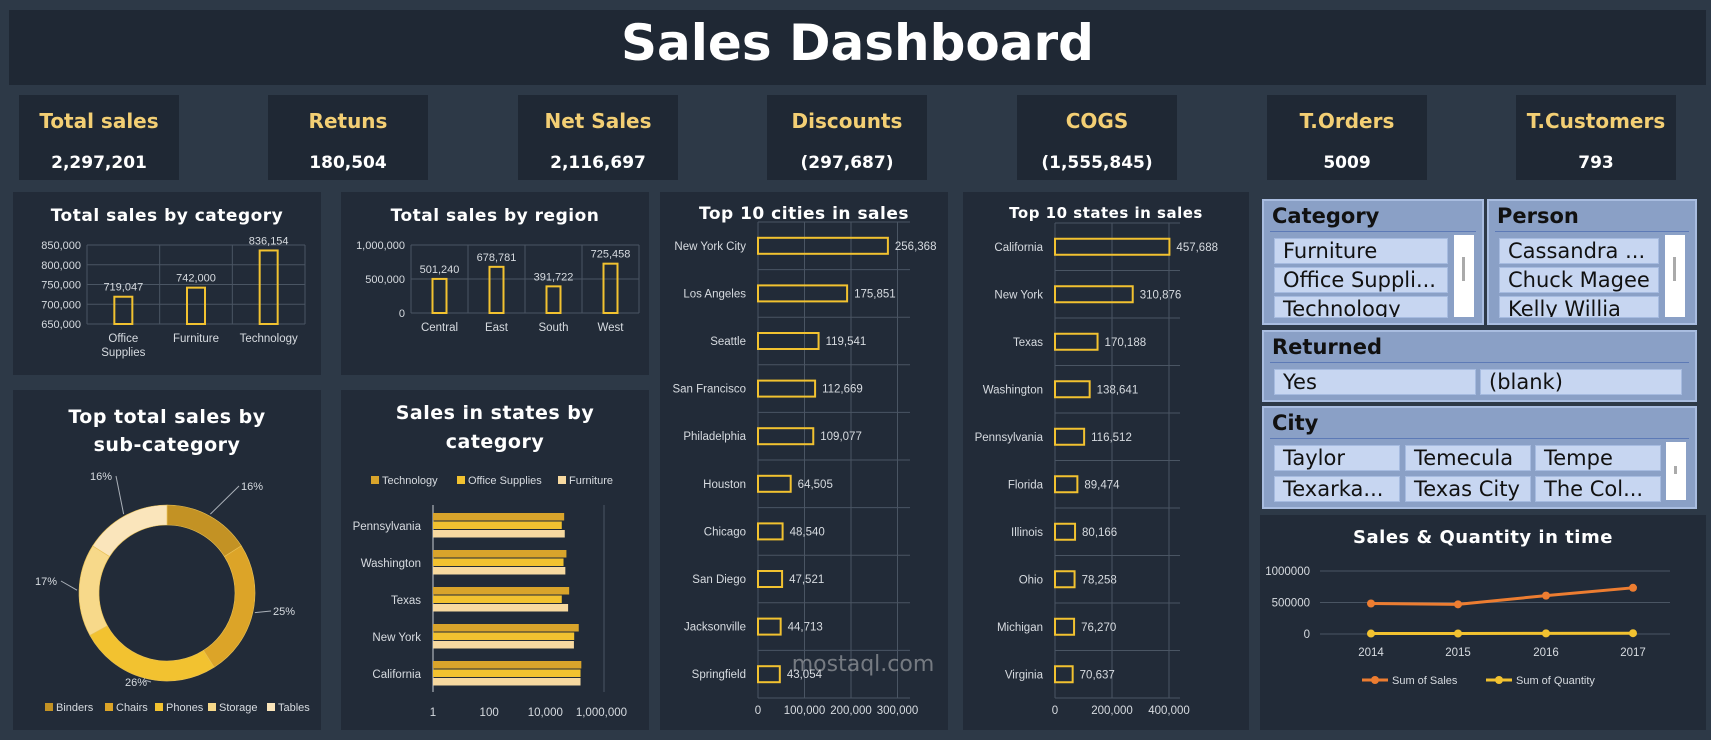 This screenshot has width=1711, height=740. What do you see at coordinates (1546, 653) in the screenshot?
I see `x-tick-label: 2016` at bounding box center [1546, 653].